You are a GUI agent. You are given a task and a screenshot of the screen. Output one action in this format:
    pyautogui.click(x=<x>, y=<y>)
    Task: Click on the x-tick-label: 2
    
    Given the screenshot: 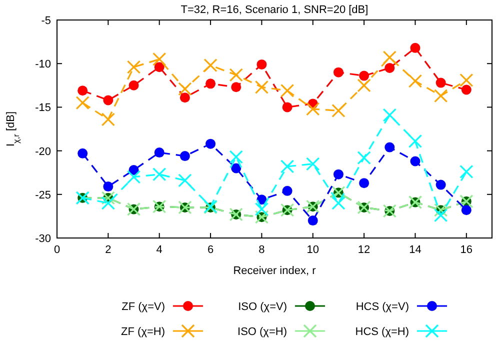 What is the action you would take?
    pyautogui.click(x=108, y=250)
    